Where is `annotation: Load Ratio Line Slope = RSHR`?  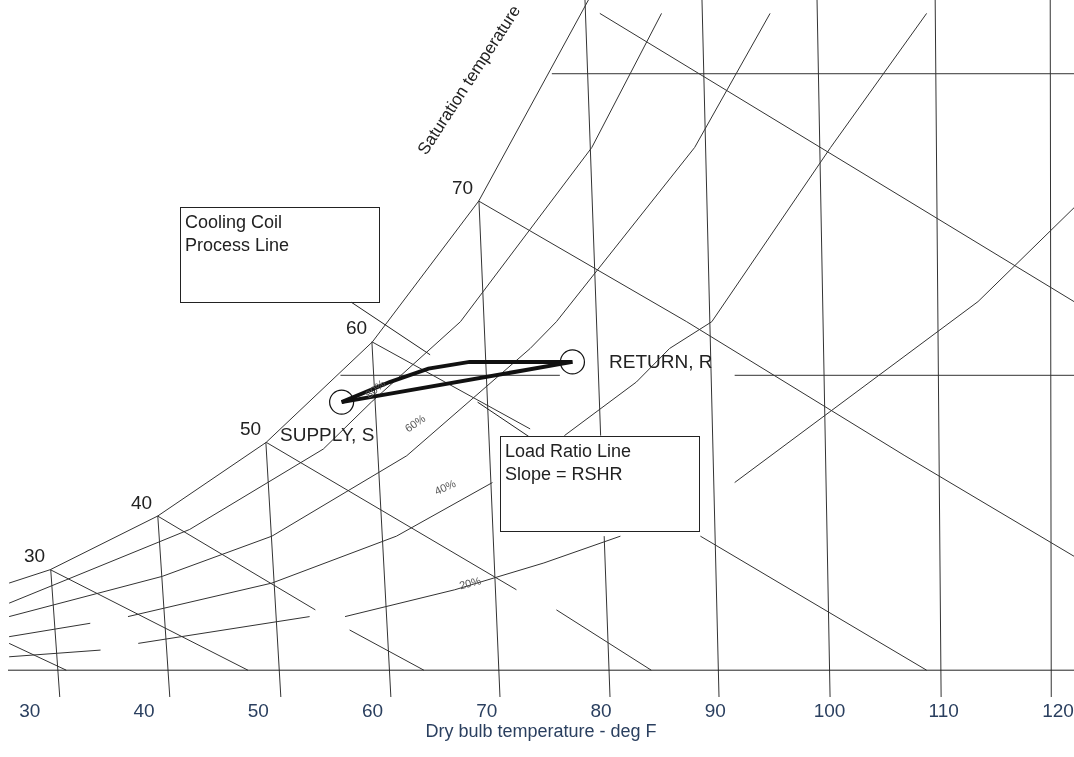
annotation: Load Ratio Line Slope = RSHR is located at coordinates (568, 463).